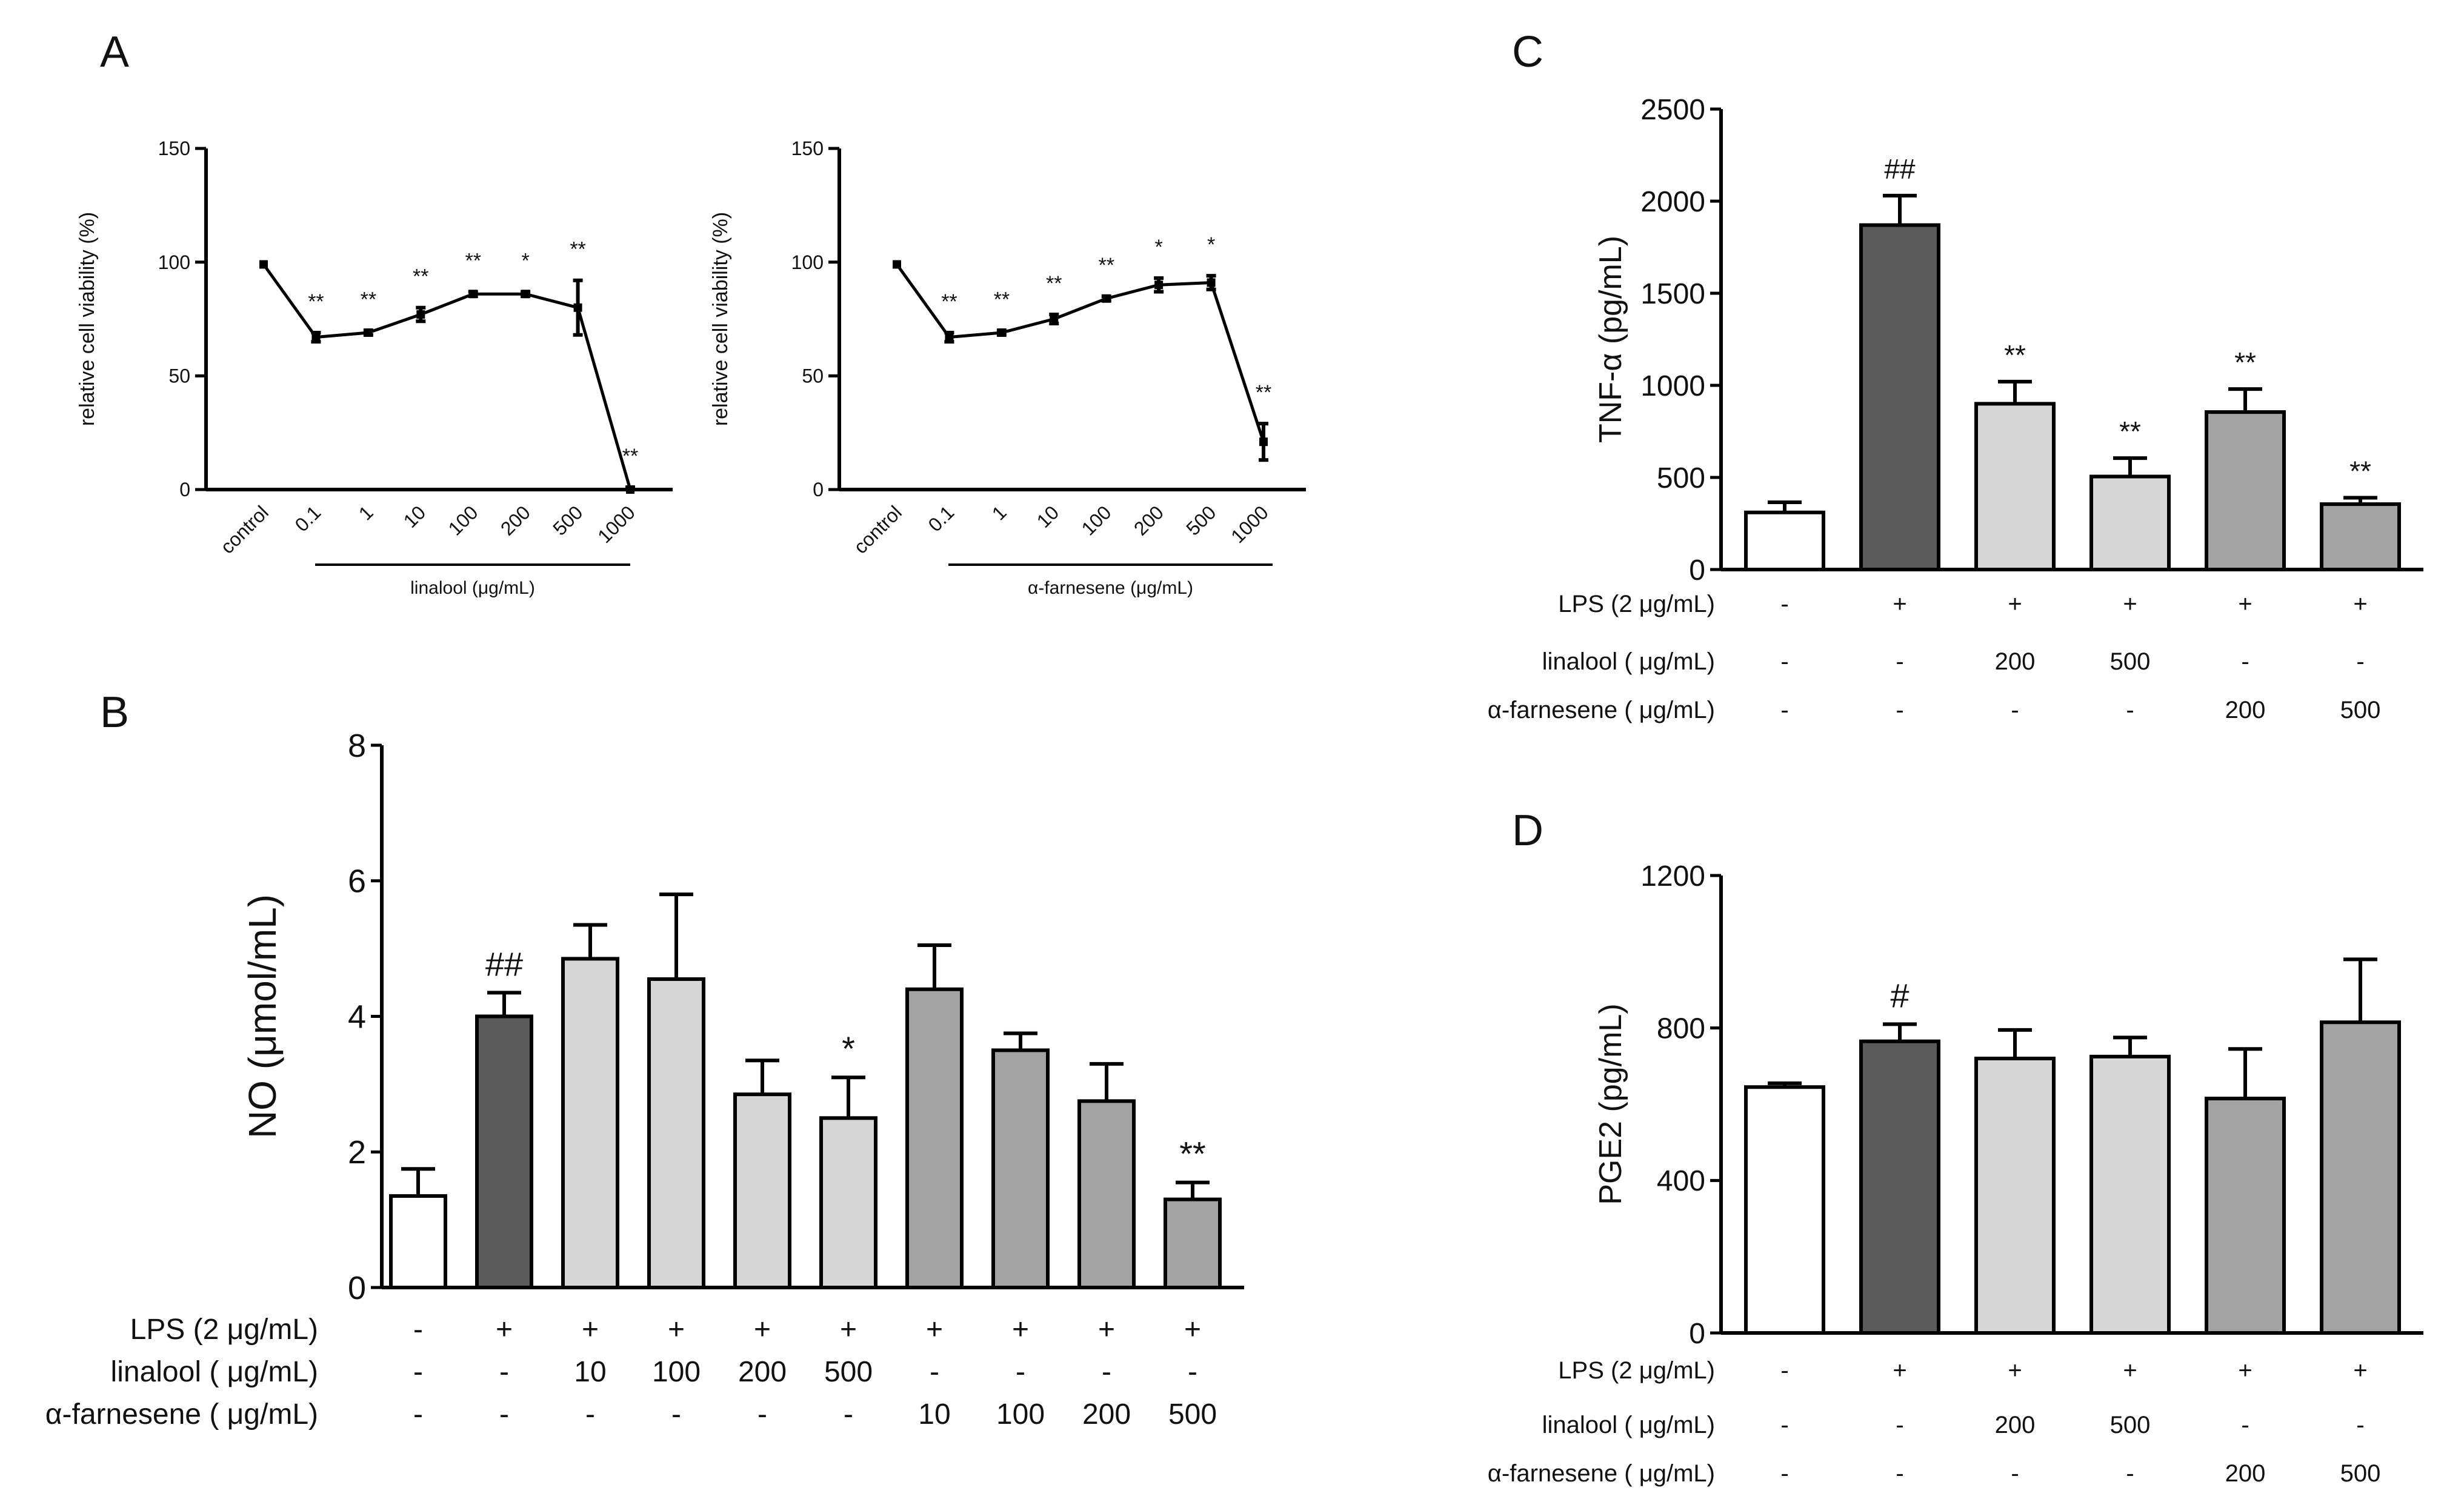 The height and width of the screenshot is (1502, 2464). I want to click on chart-a1-x-tick-label: 200, so click(515, 520).